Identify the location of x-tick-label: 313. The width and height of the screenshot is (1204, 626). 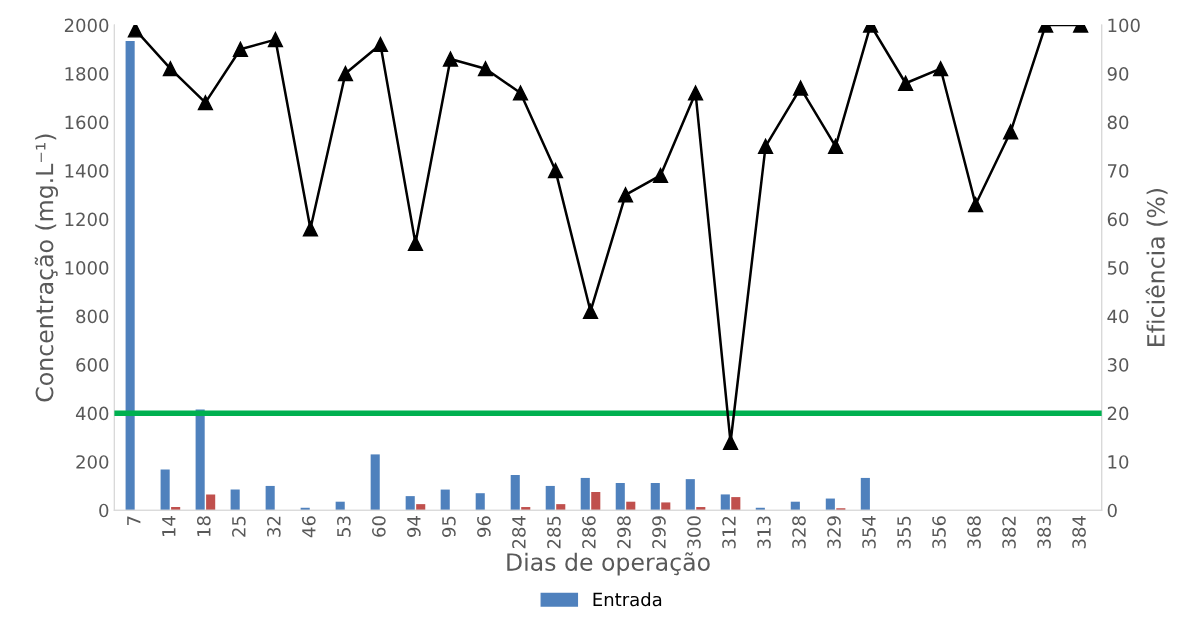
(764, 532).